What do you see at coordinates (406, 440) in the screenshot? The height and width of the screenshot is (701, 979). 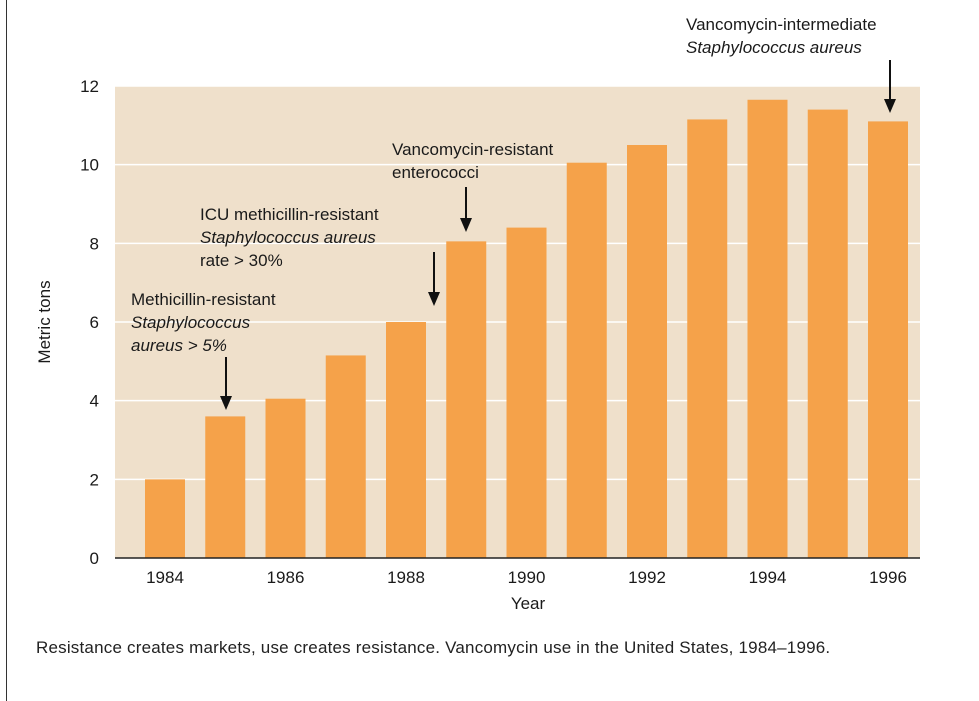 I see `bar-1988` at bounding box center [406, 440].